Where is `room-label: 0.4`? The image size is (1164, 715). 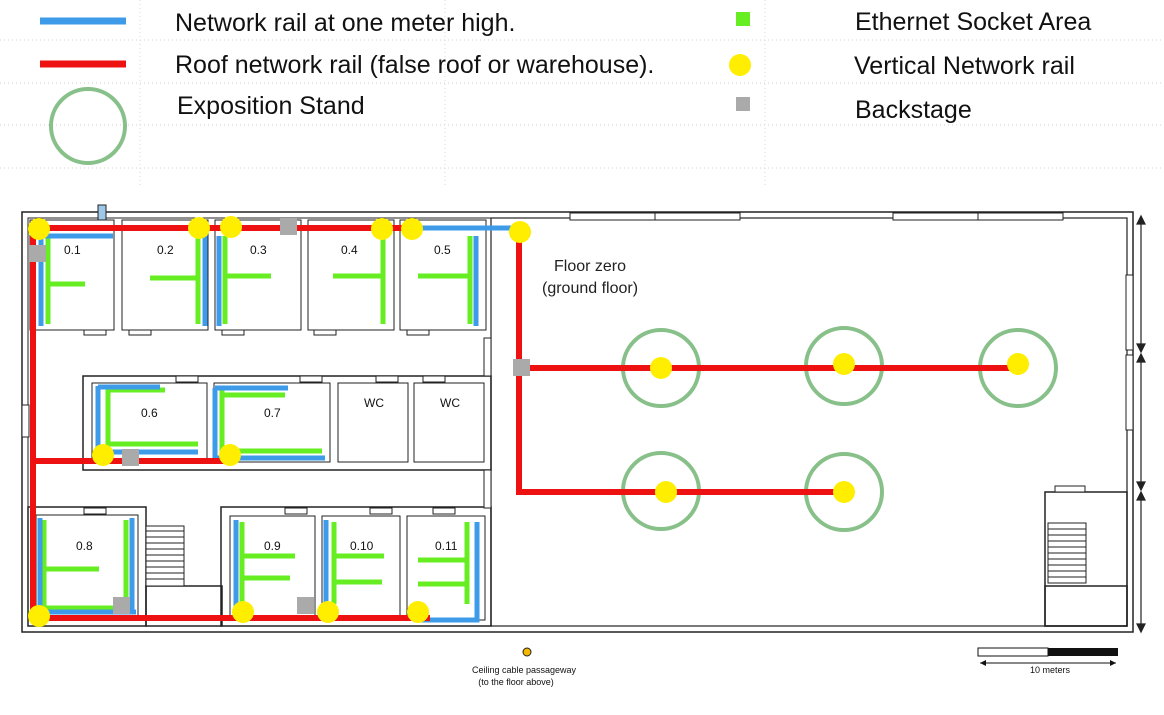
room-label: 0.4 is located at coordinates (349, 250).